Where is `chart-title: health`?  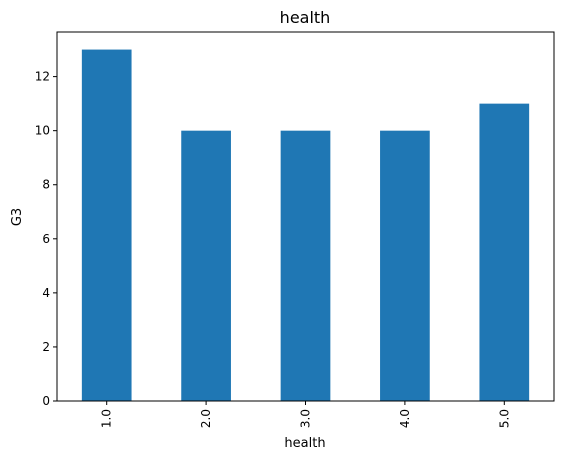 chart-title: health is located at coordinates (305, 17).